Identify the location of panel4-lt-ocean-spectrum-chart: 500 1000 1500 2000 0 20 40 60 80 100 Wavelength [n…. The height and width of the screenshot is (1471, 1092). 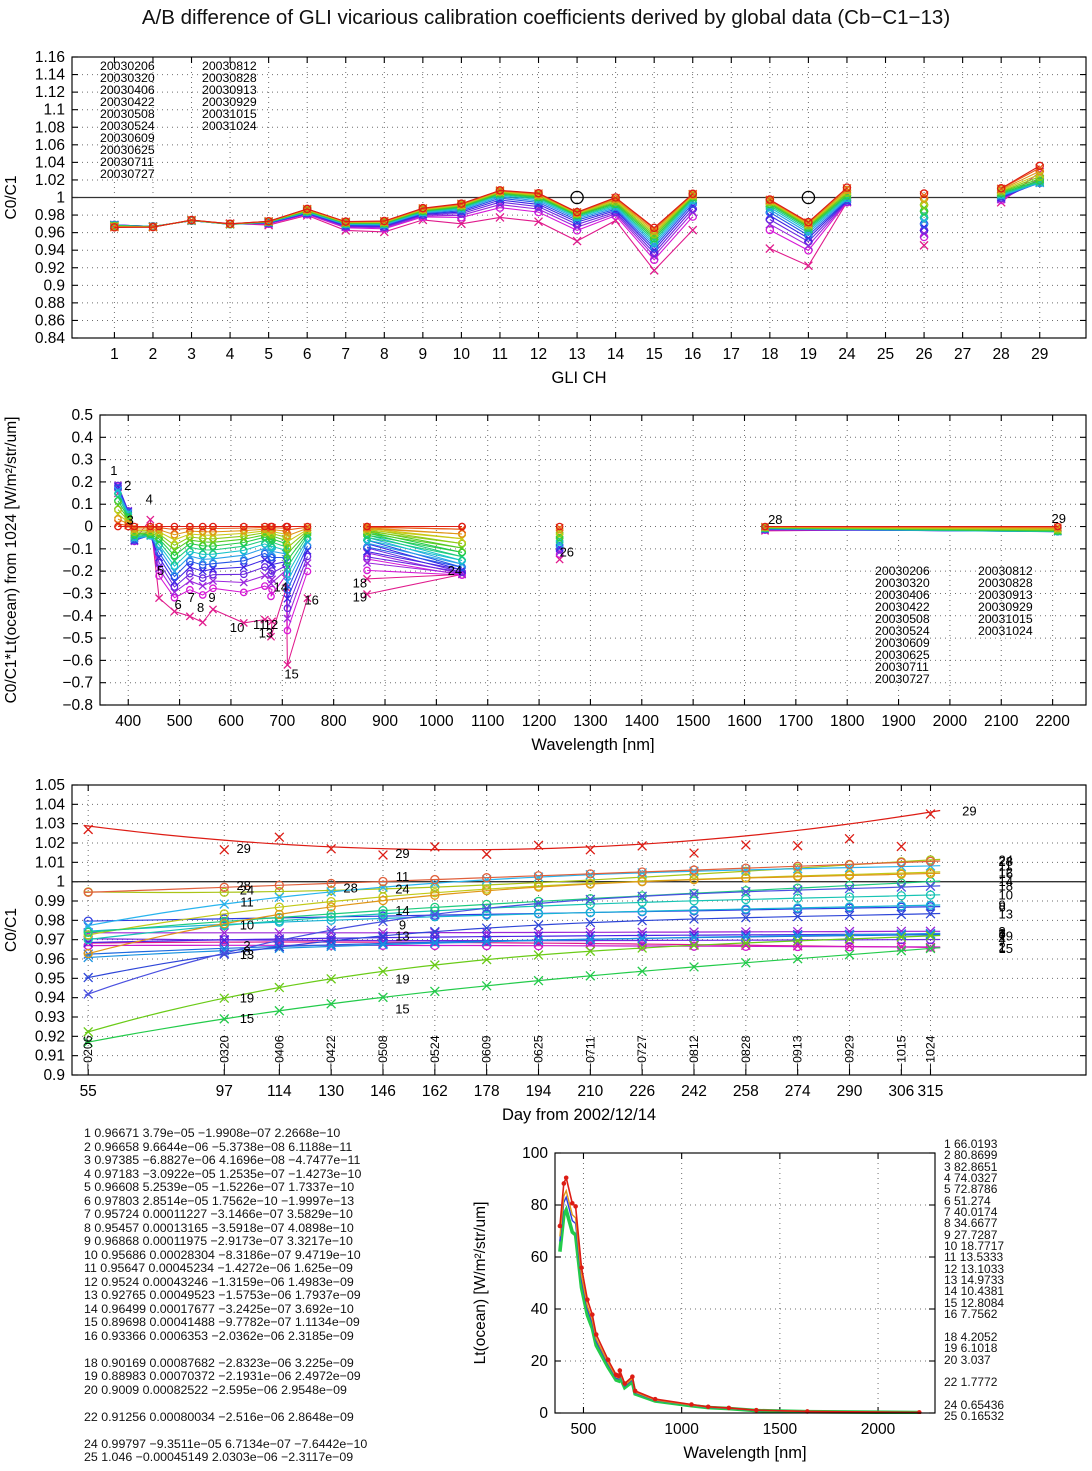
(704, 1303).